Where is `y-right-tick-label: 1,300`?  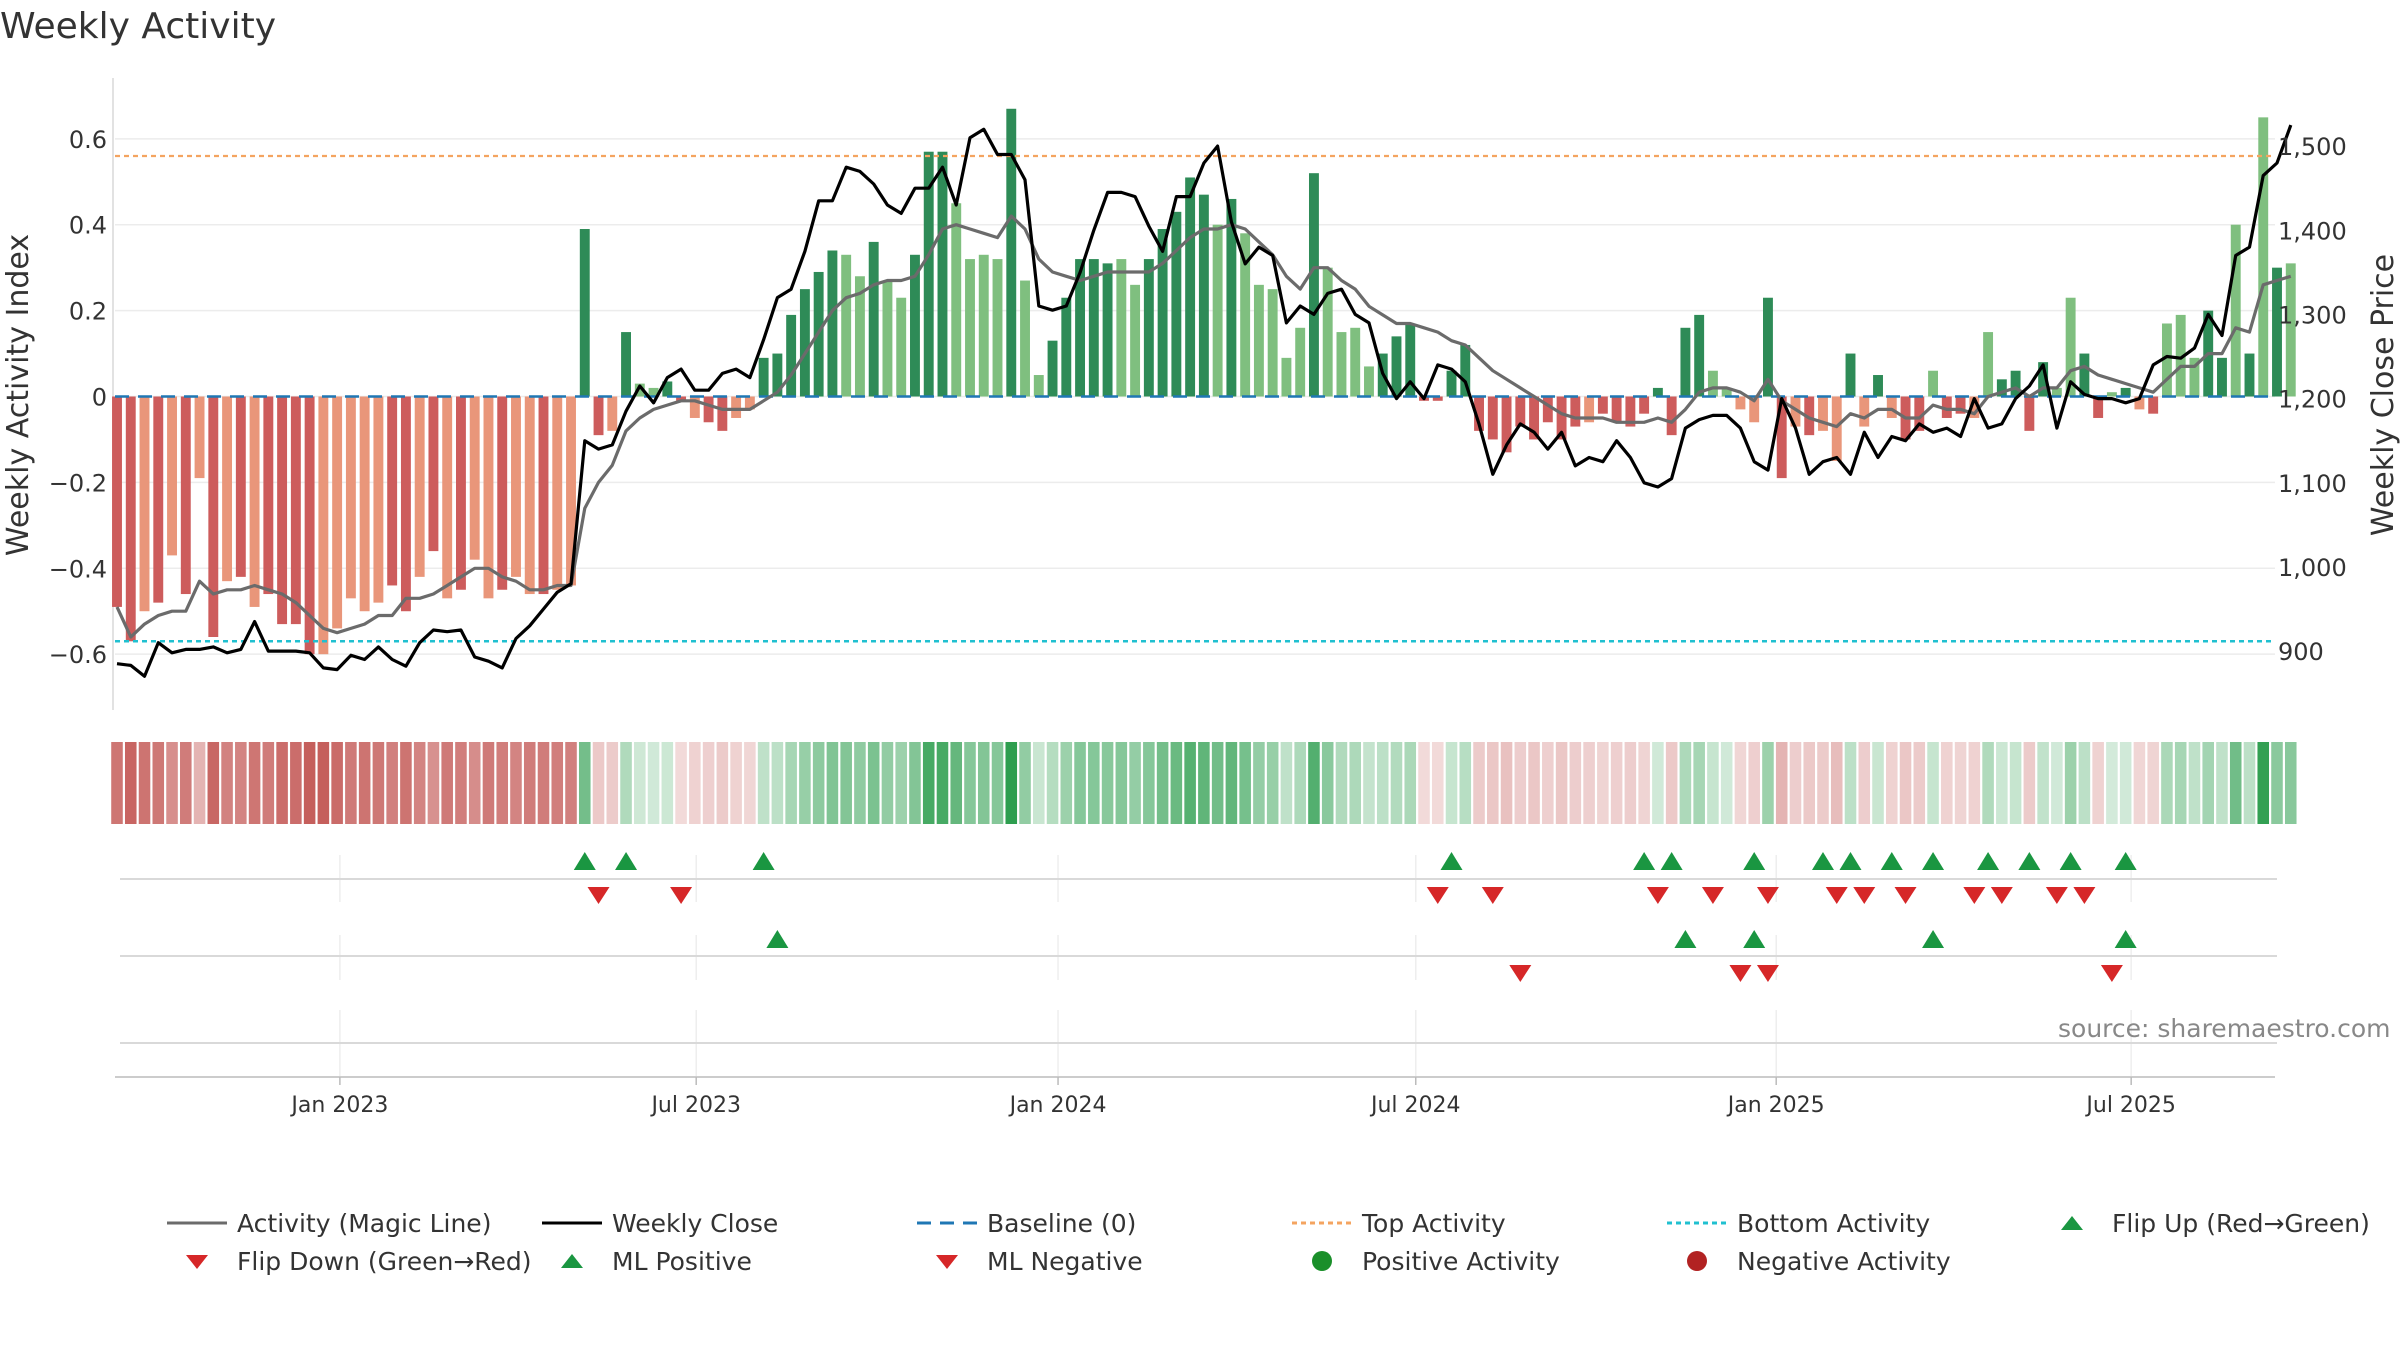 y-right-tick-label: 1,300 is located at coordinates (2312, 315).